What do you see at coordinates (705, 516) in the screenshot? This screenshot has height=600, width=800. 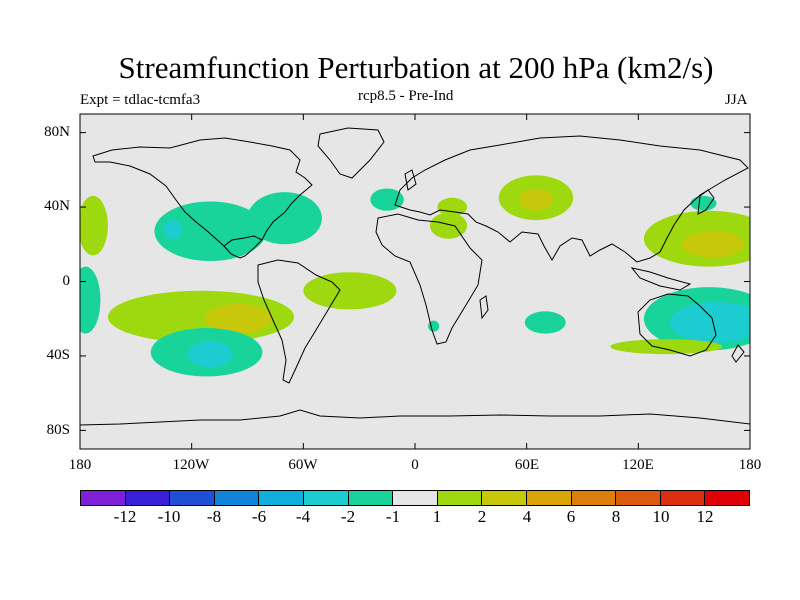 I see `cb-label-13: 12` at bounding box center [705, 516].